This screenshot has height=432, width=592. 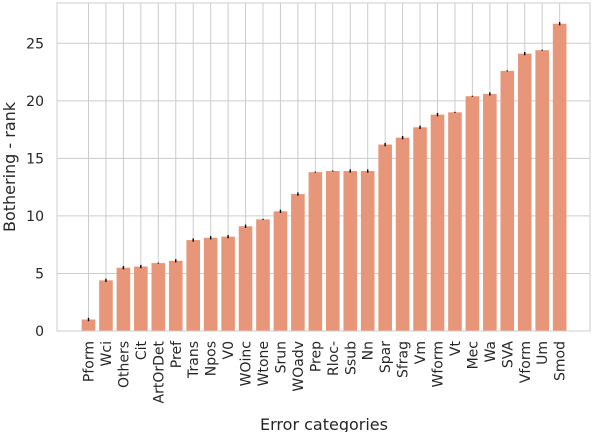 What do you see at coordinates (245, 278) in the screenshot?
I see `bar-woinc` at bounding box center [245, 278].